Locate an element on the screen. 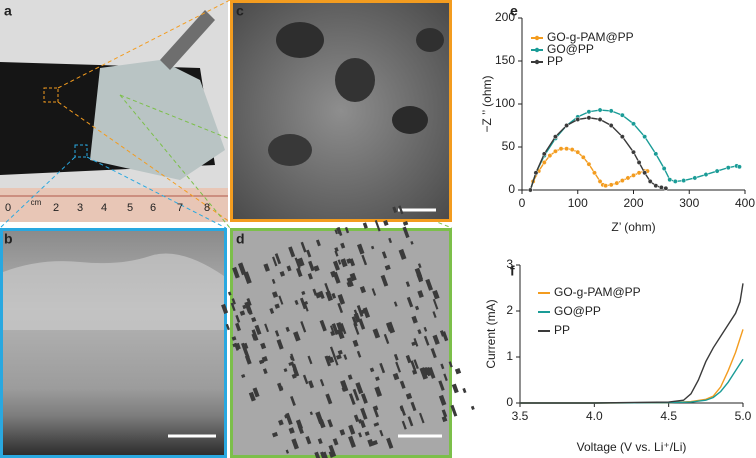  ruler-label: 5 is located at coordinates (130, 208).